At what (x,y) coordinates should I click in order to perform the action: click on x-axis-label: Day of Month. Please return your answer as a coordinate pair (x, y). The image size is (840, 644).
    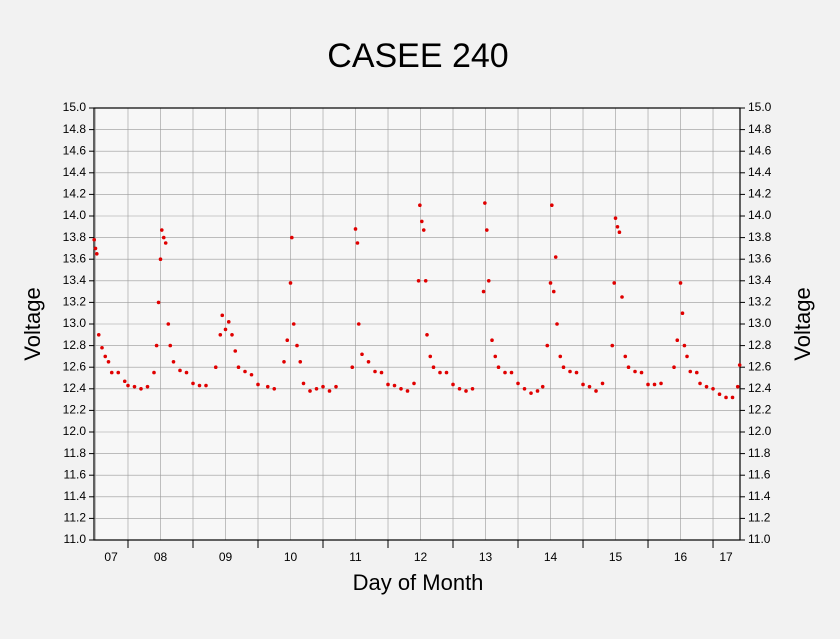
    Looking at the image, I should click on (418, 582).